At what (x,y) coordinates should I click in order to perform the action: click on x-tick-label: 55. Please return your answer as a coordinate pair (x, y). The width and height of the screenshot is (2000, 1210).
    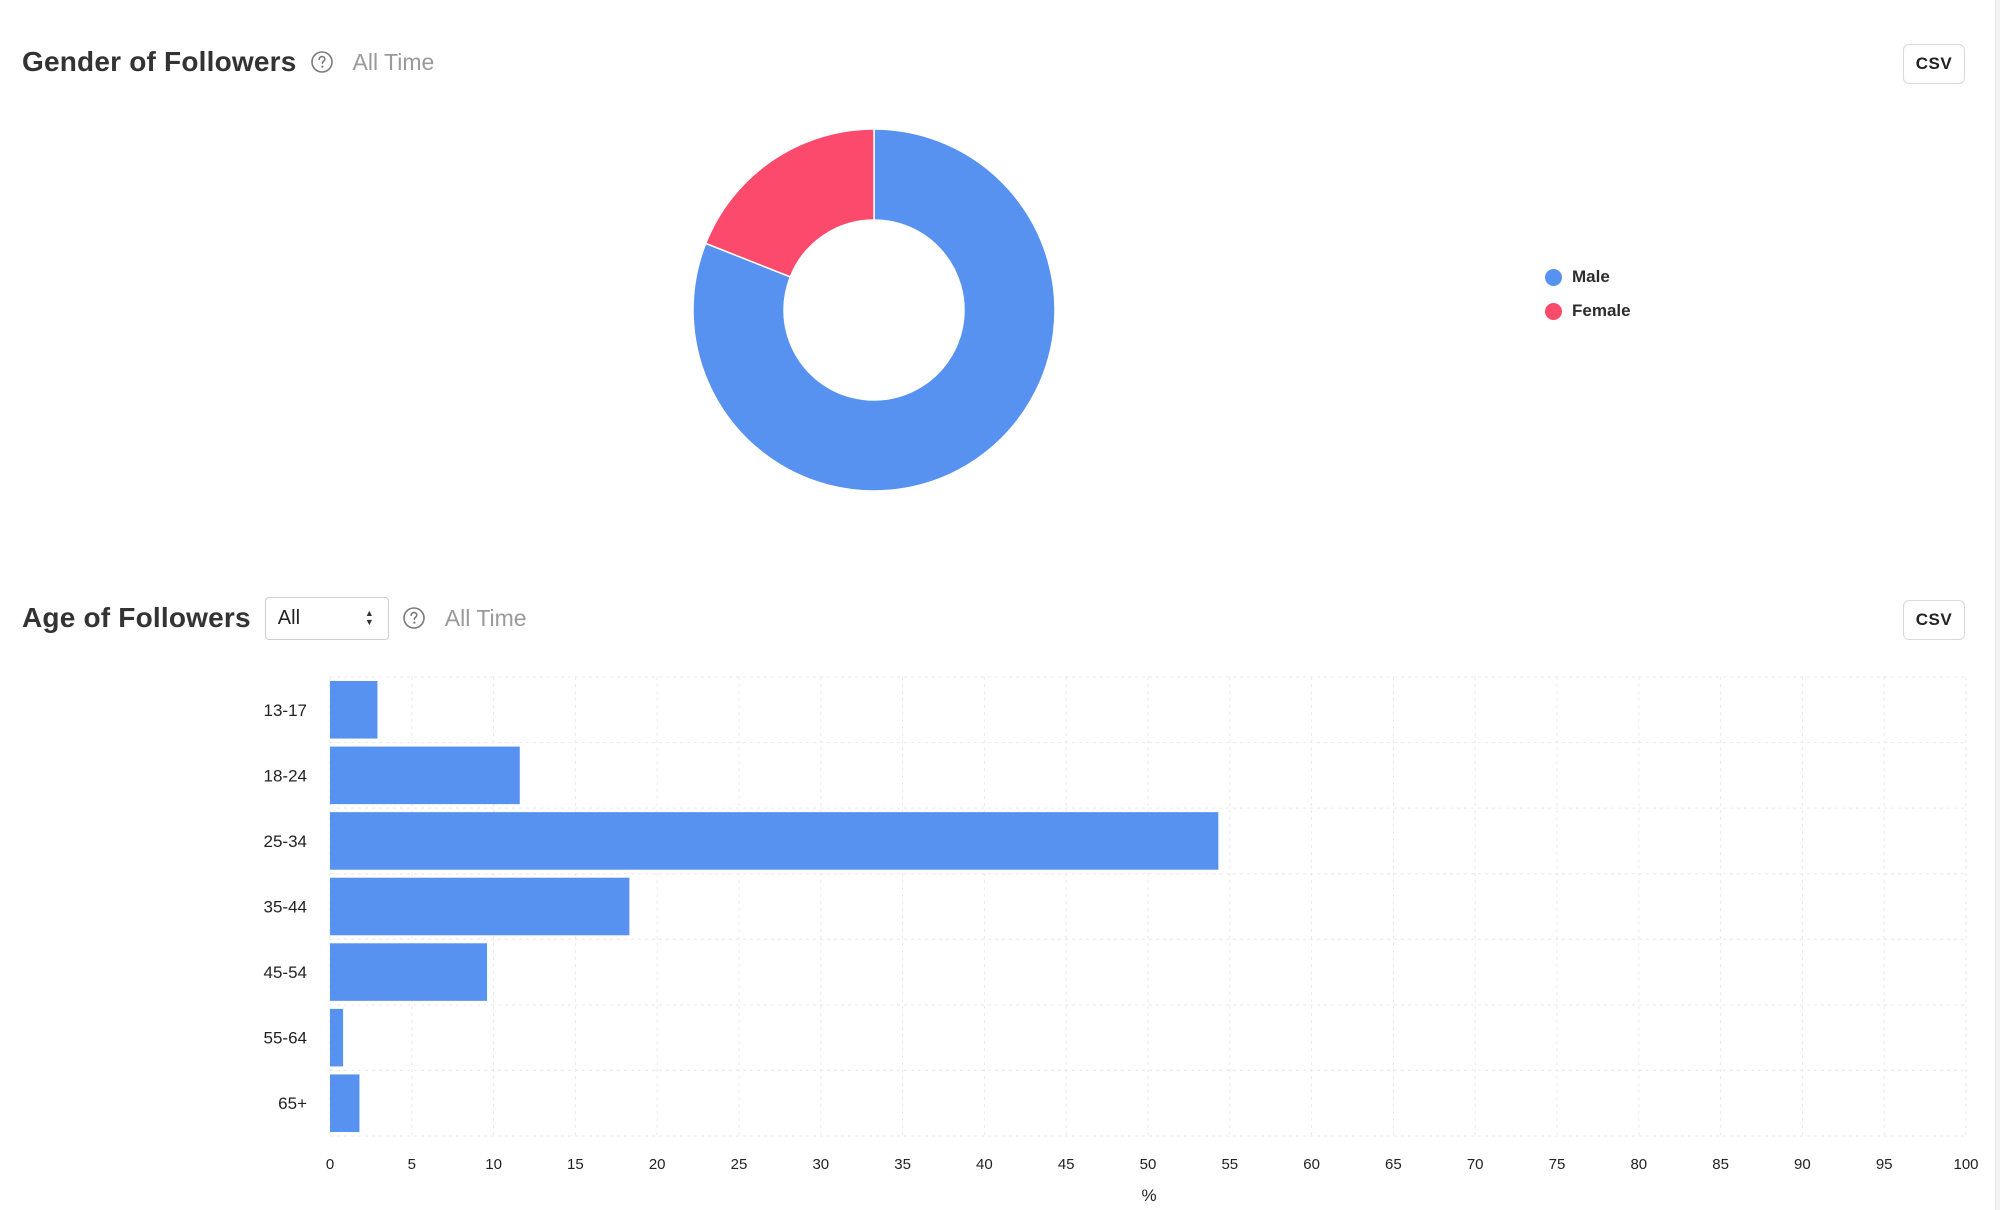
    Looking at the image, I should click on (1229, 1164).